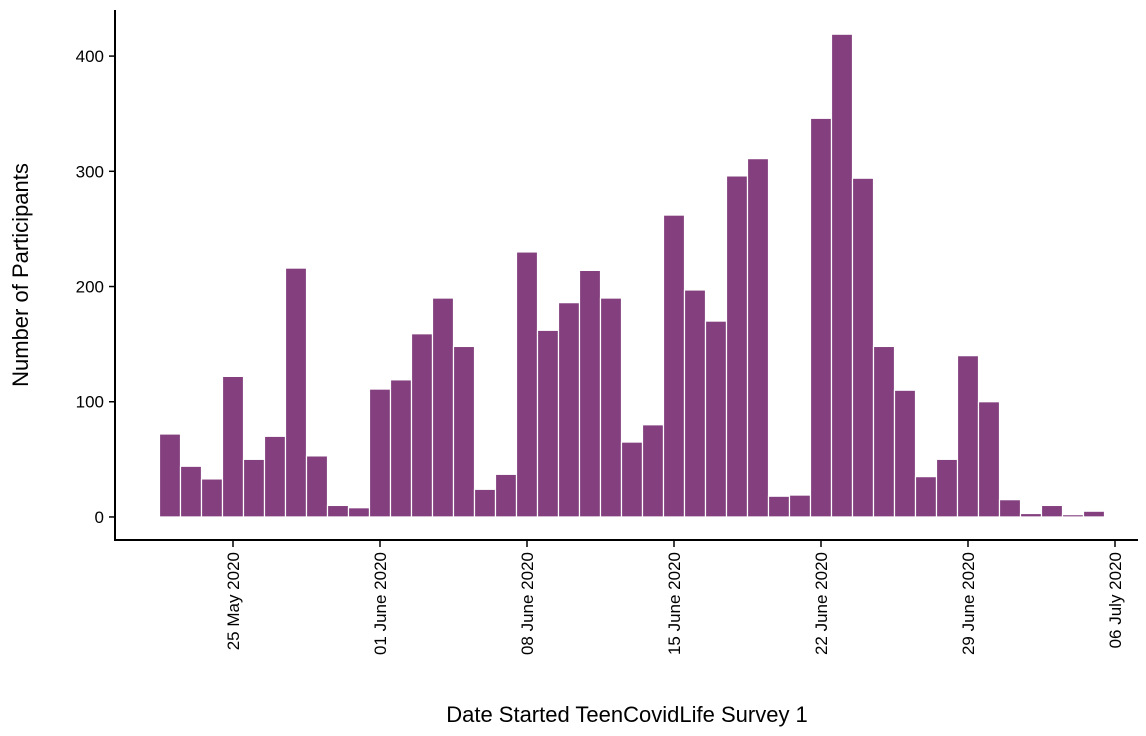 The width and height of the screenshot is (1146, 736). Describe the element at coordinates (233, 601) in the screenshot. I see `x-tick-label: 25 May 2020` at that location.